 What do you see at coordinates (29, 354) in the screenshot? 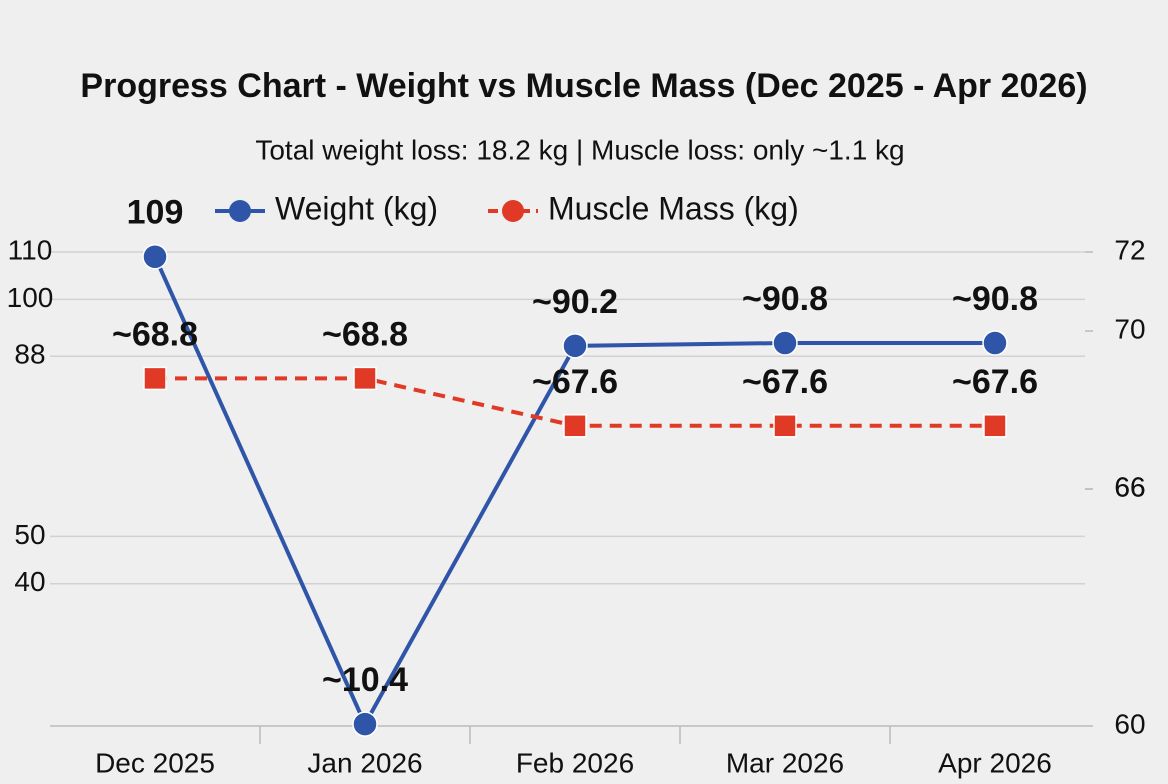
I see `y-tick-label: 88` at bounding box center [29, 354].